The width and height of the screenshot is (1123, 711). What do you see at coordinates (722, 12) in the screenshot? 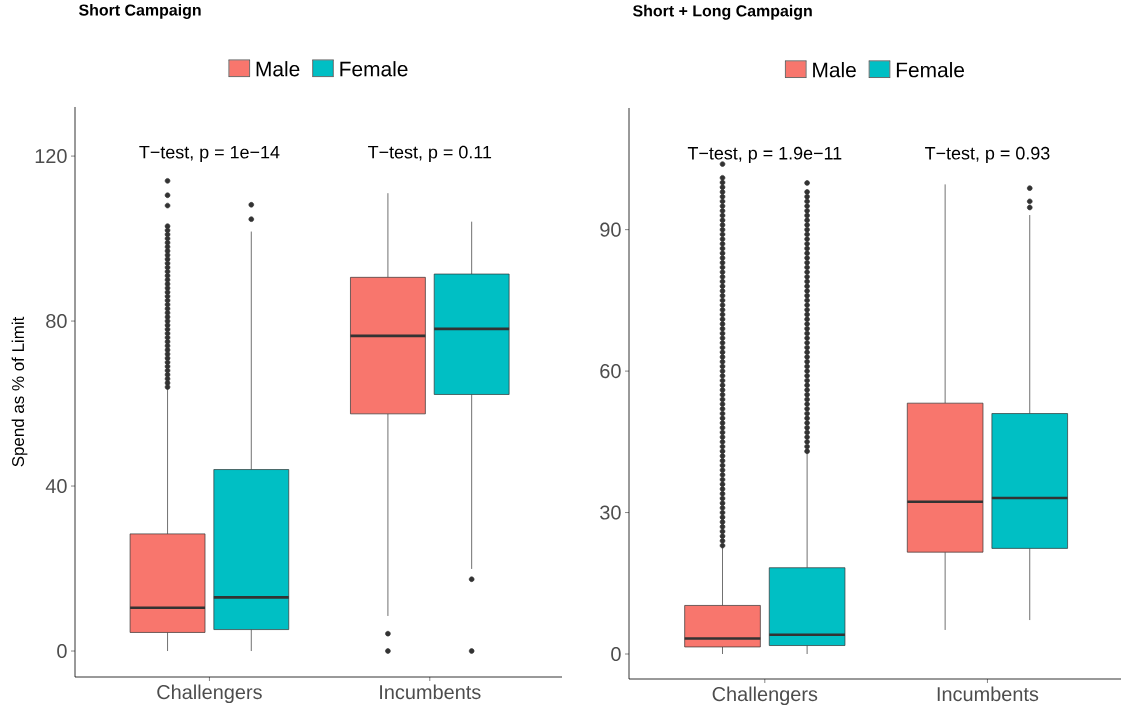
I see `chart-title: Short + Long Campaign` at bounding box center [722, 12].